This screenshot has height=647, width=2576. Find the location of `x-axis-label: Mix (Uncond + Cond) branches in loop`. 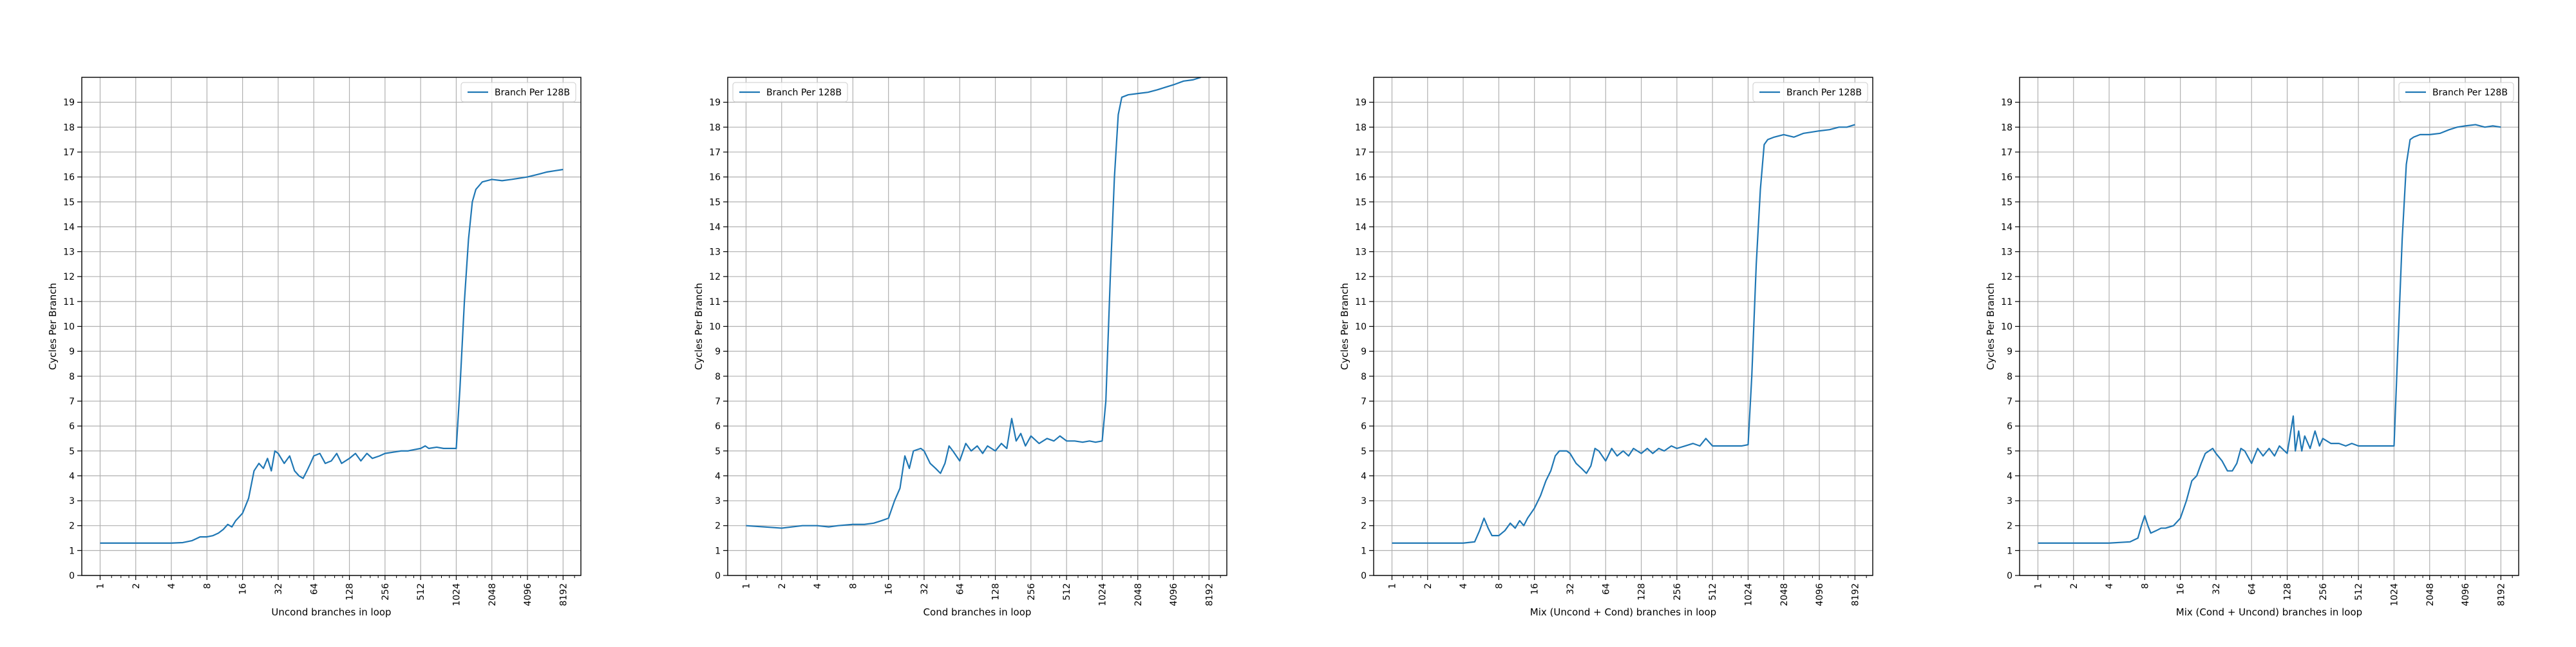

x-axis-label: Mix (Uncond + Cond) branches in loop is located at coordinates (1623, 612).